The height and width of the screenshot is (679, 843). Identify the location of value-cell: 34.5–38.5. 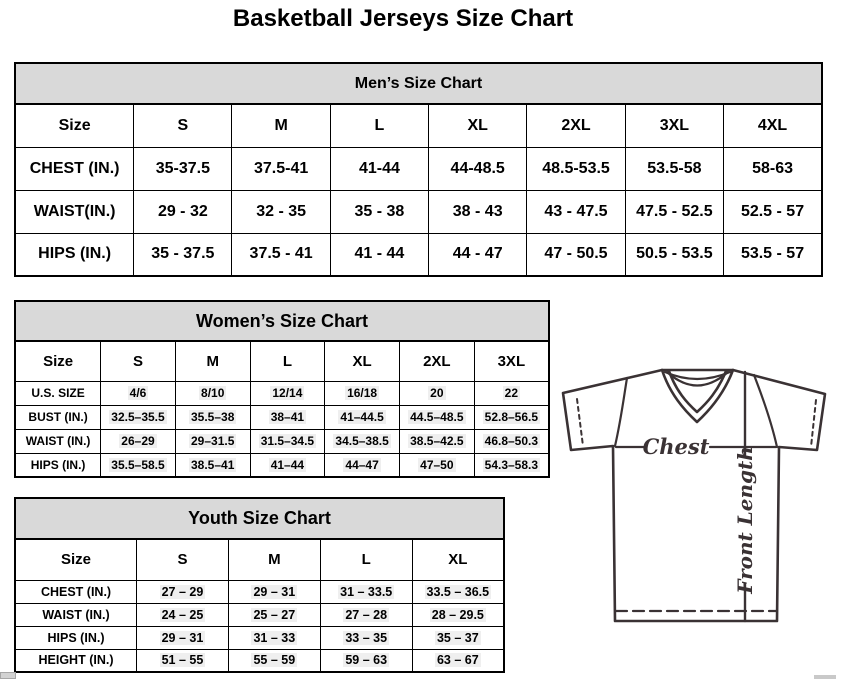
(362, 441).